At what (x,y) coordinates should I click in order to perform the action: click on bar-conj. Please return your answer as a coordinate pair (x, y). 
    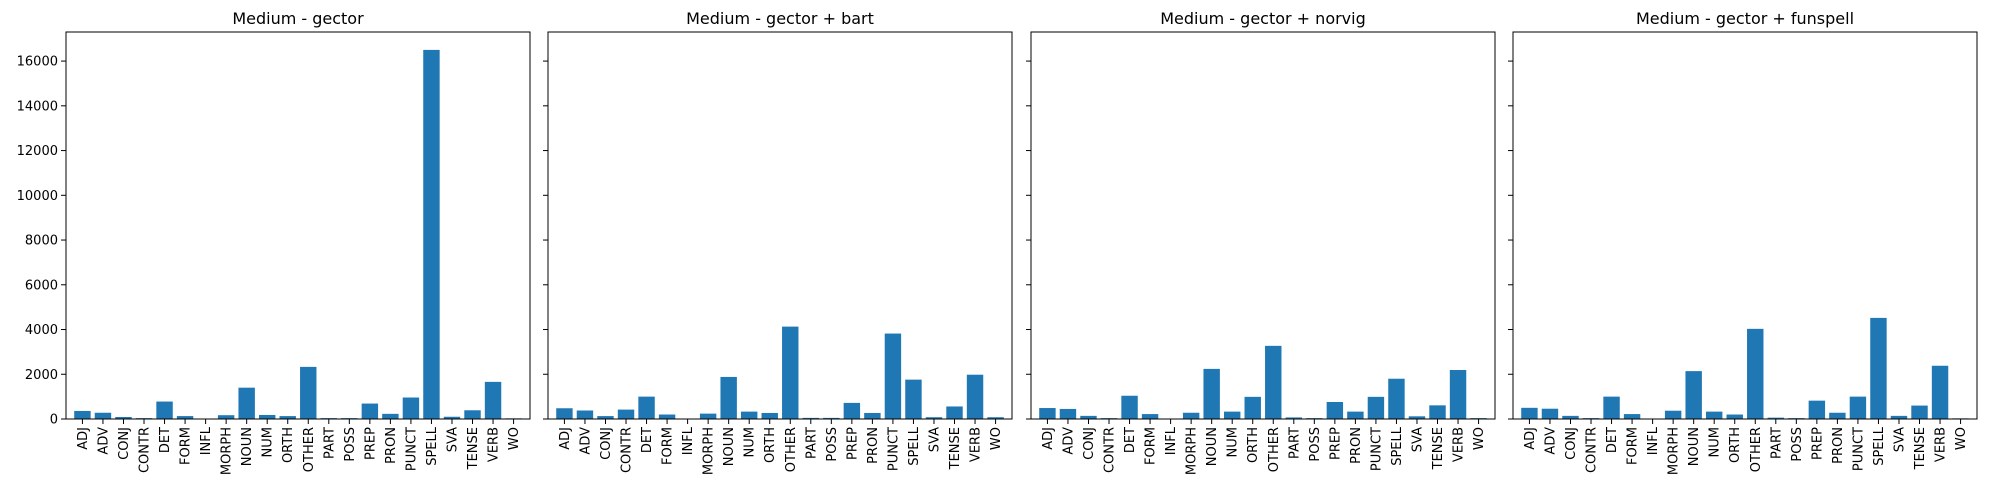
    Looking at the image, I should click on (1088, 417).